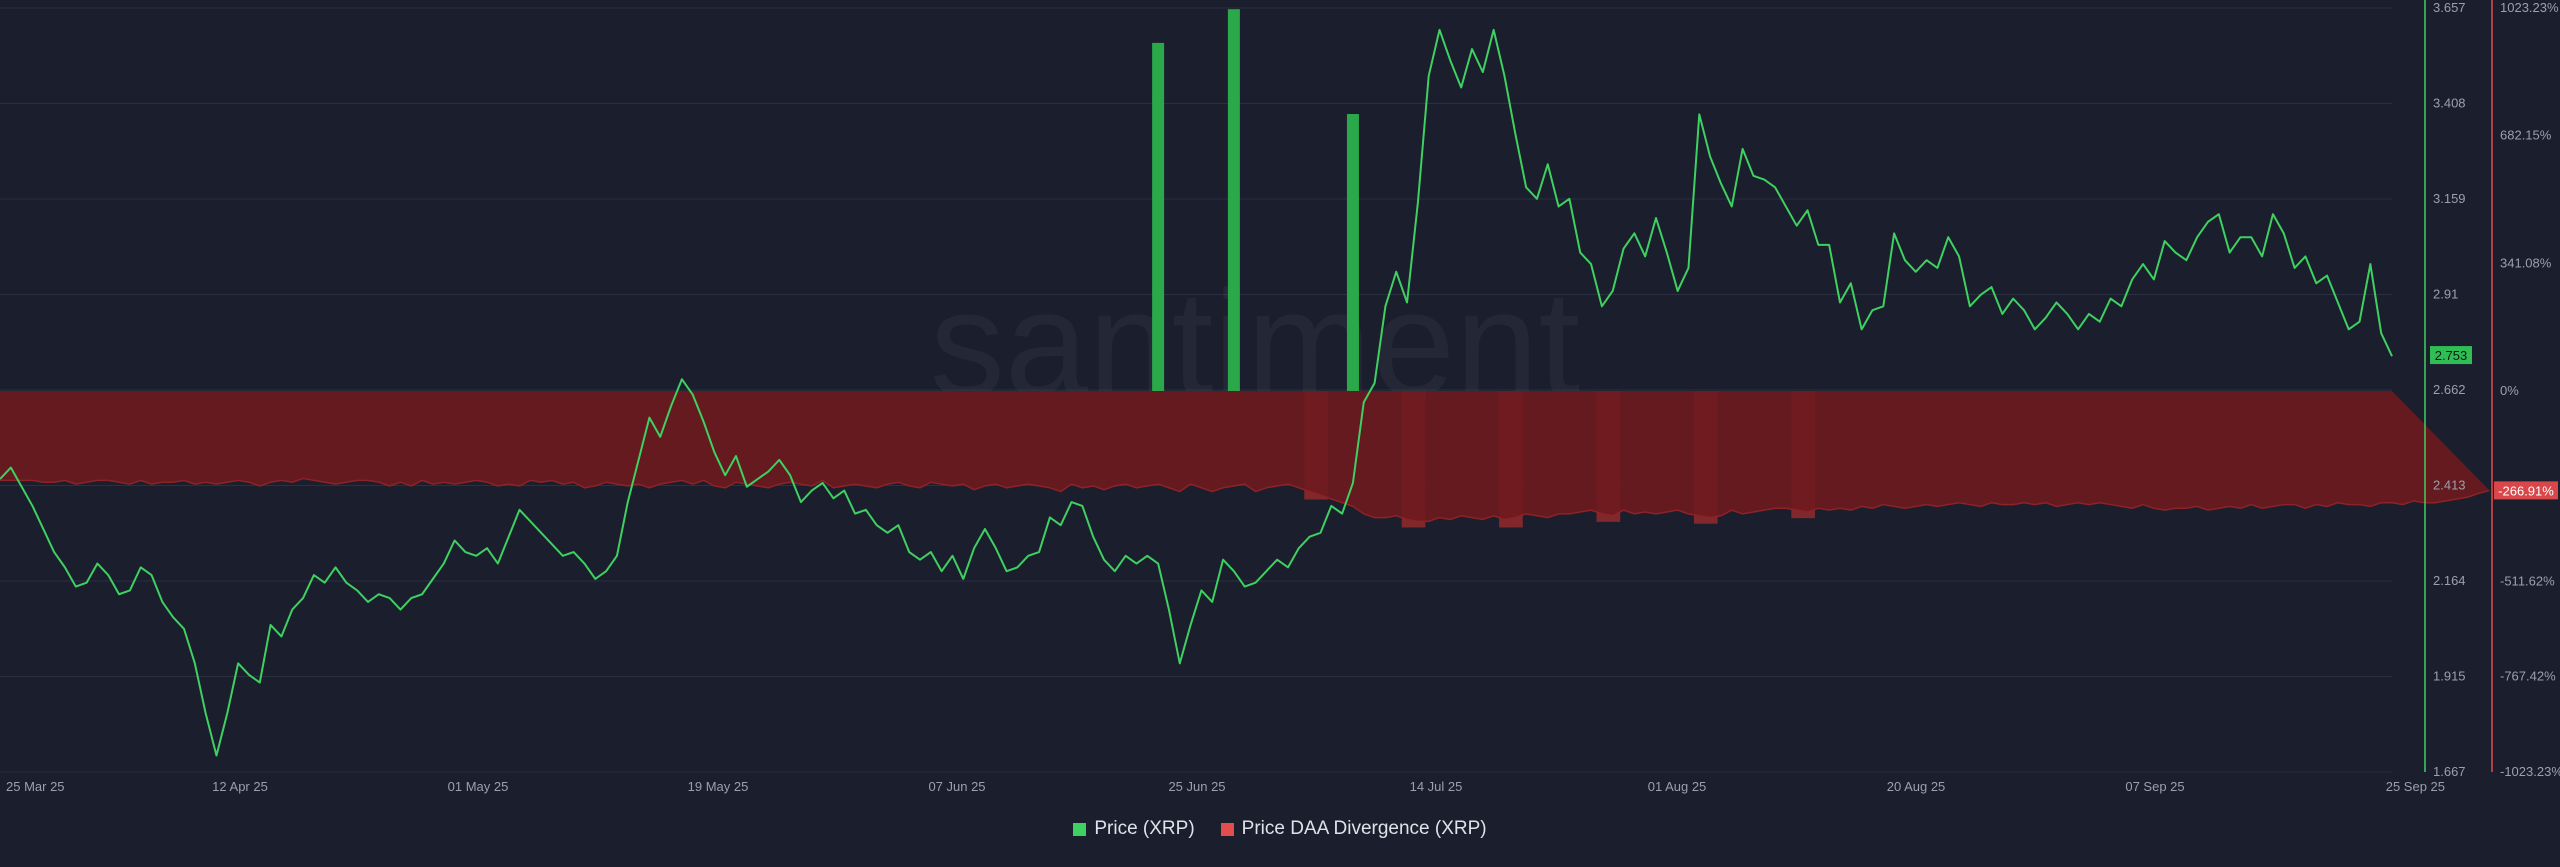 Image resolution: width=2560 pixels, height=867 pixels. What do you see at coordinates (2528, 676) in the screenshot?
I see `y-right-tick-label: -767.42%` at bounding box center [2528, 676].